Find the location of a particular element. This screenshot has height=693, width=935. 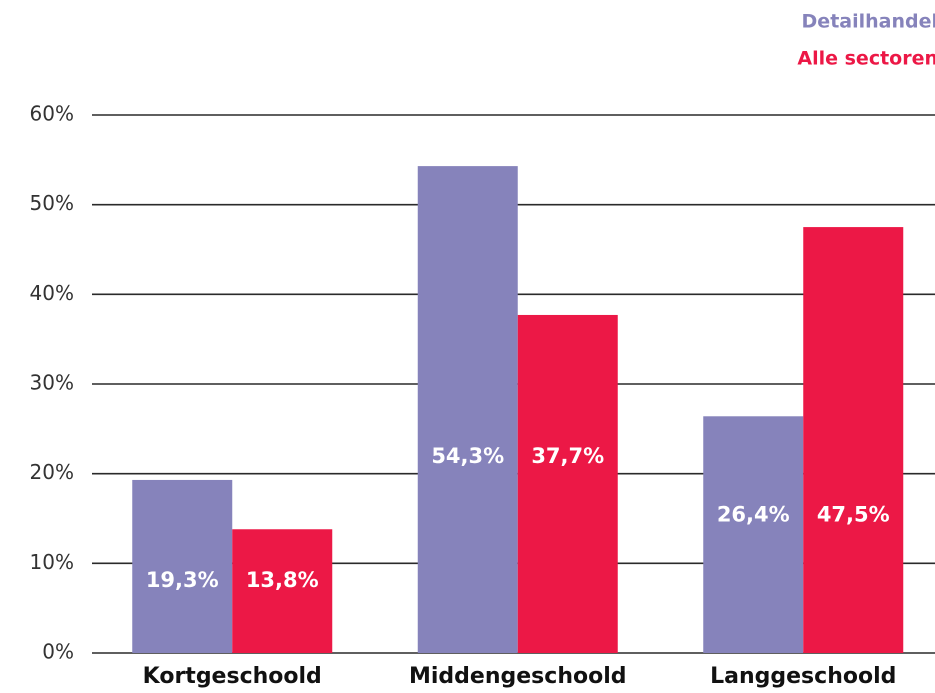

y-tick-label: 50% is located at coordinates (52, 203).